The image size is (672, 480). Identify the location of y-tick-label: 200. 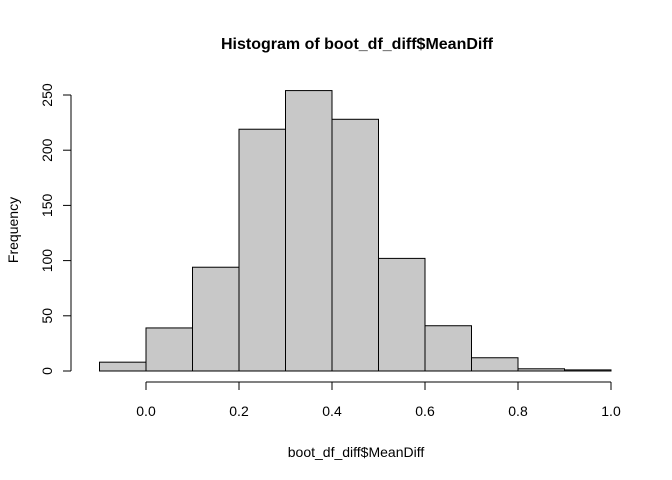
(47, 150).